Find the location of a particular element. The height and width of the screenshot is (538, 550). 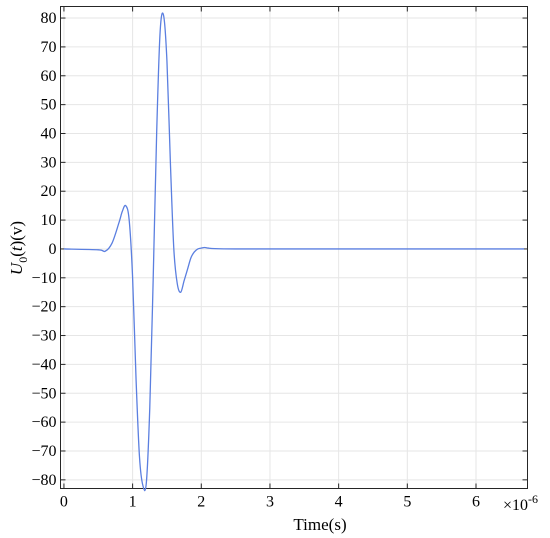

y-axis-title-close: )(v) is located at coordinates (16, 233).